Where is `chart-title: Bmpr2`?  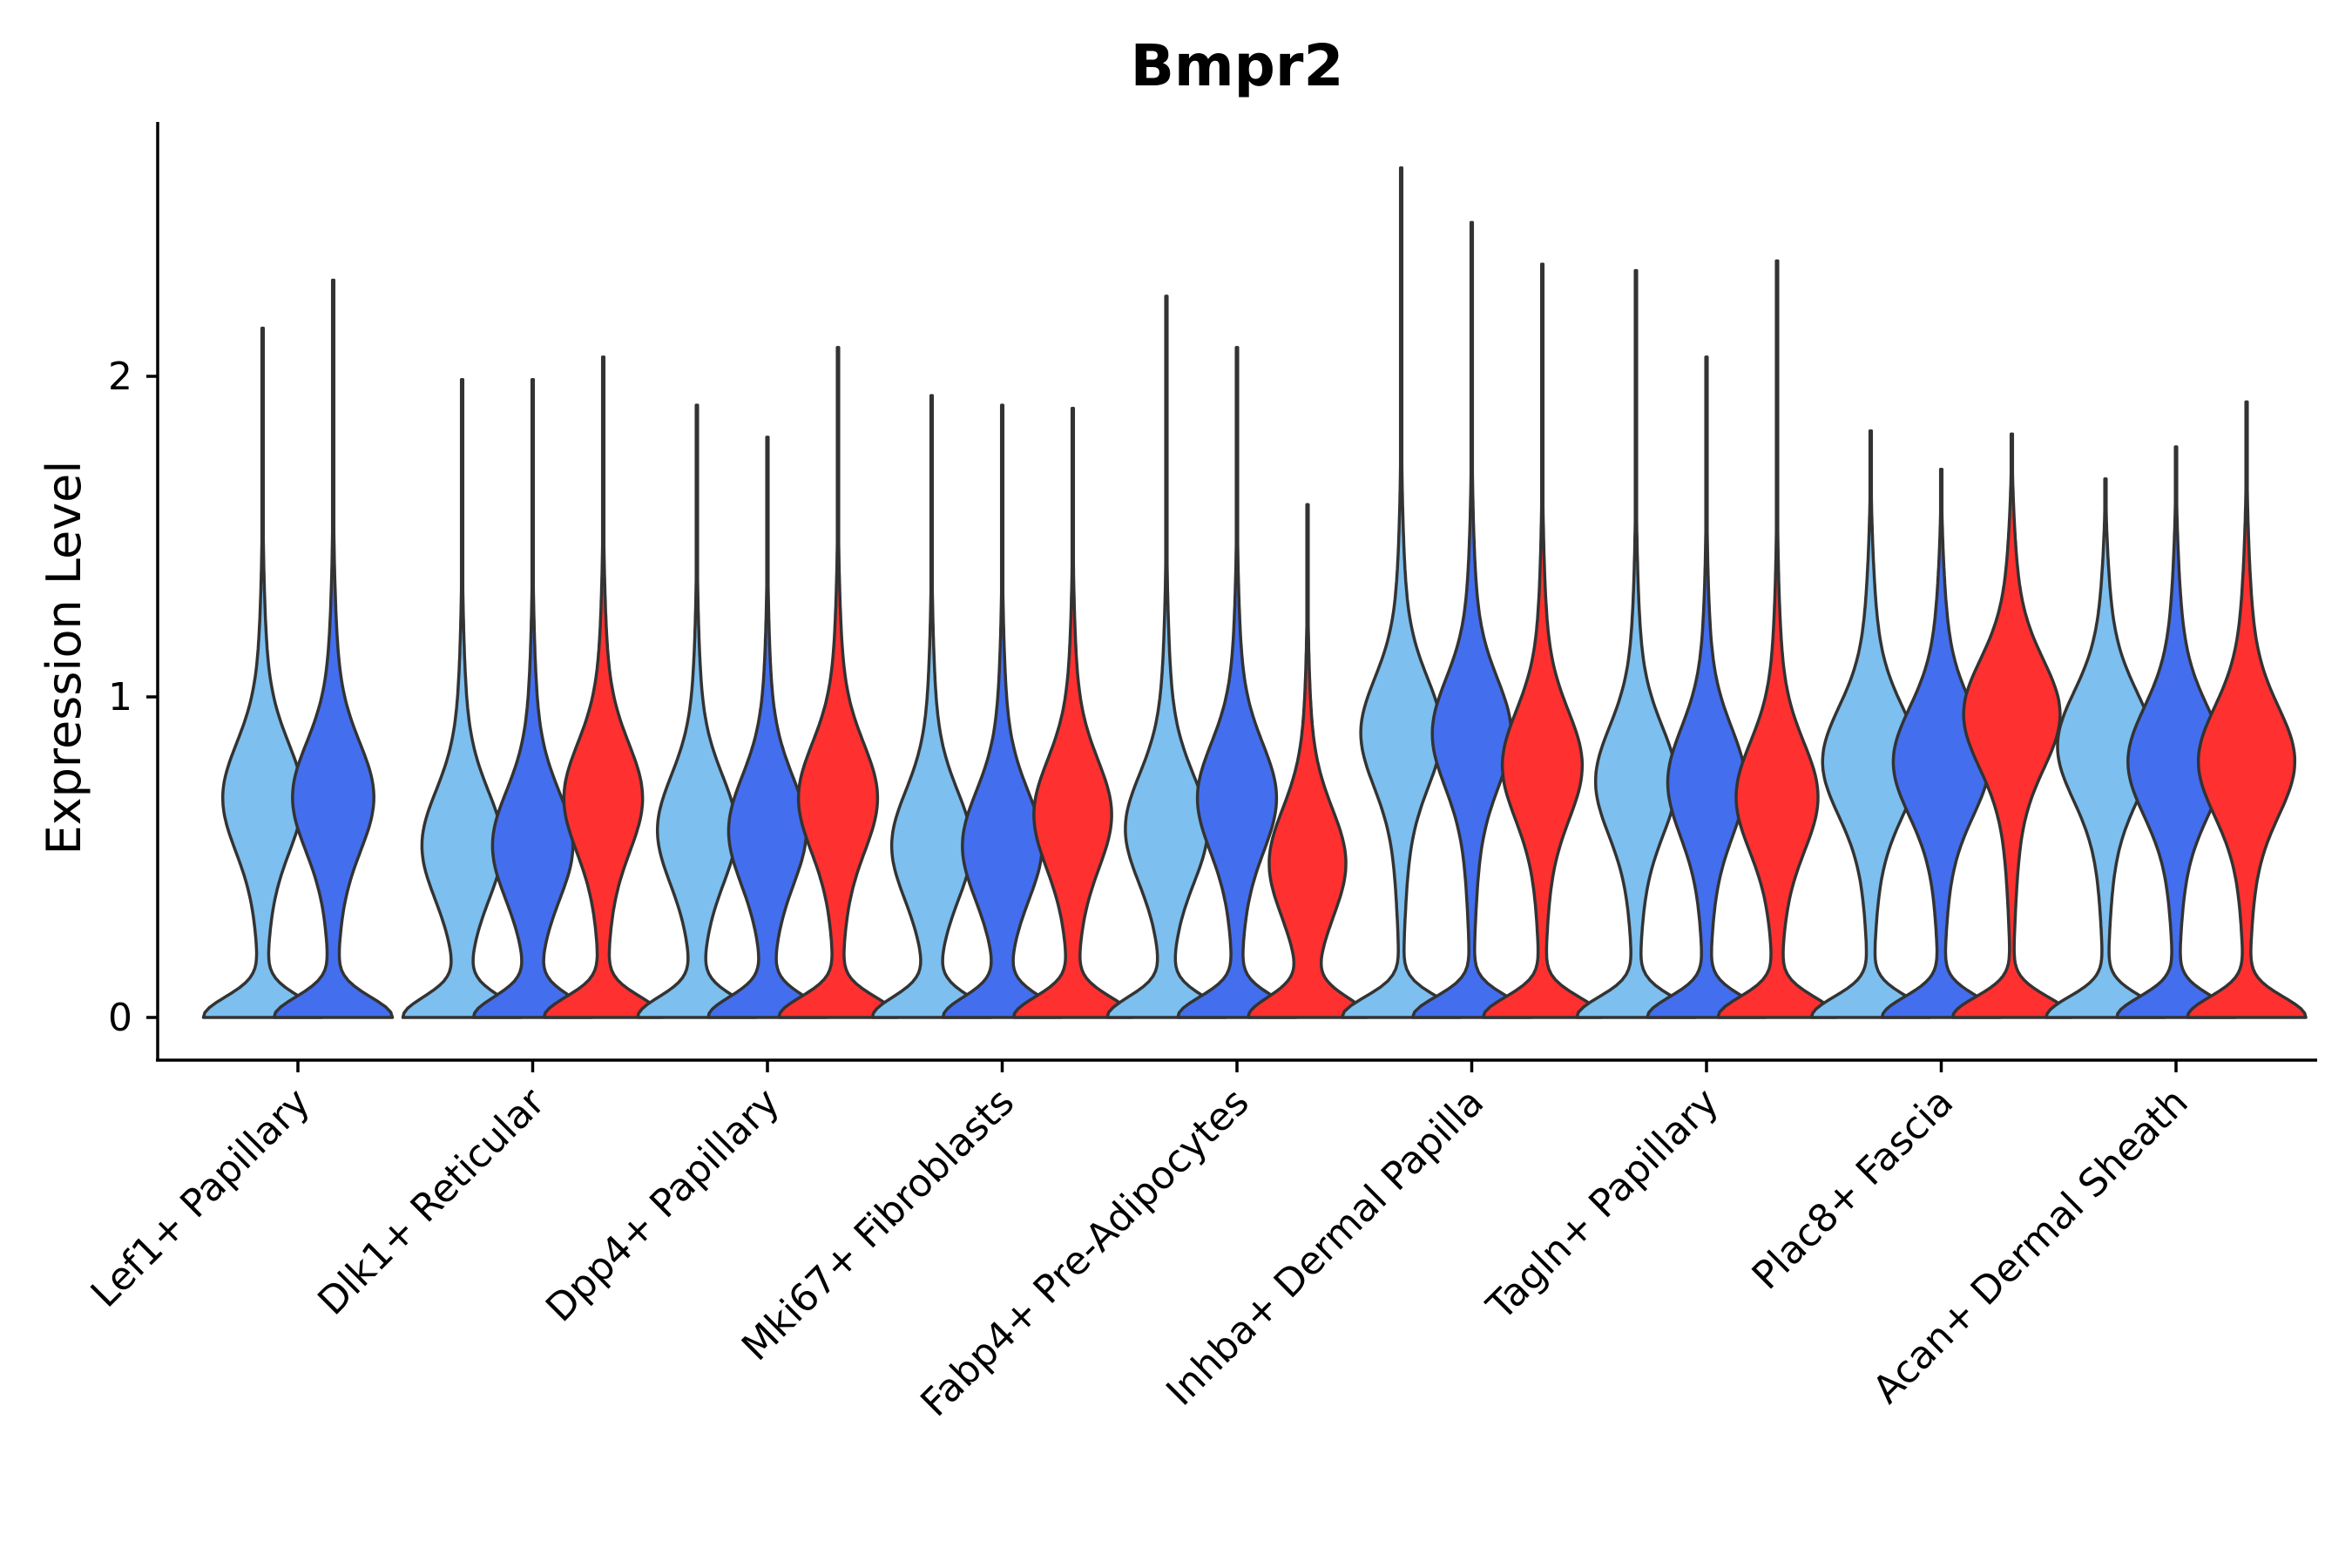
chart-title: Bmpr2 is located at coordinates (1237, 66).